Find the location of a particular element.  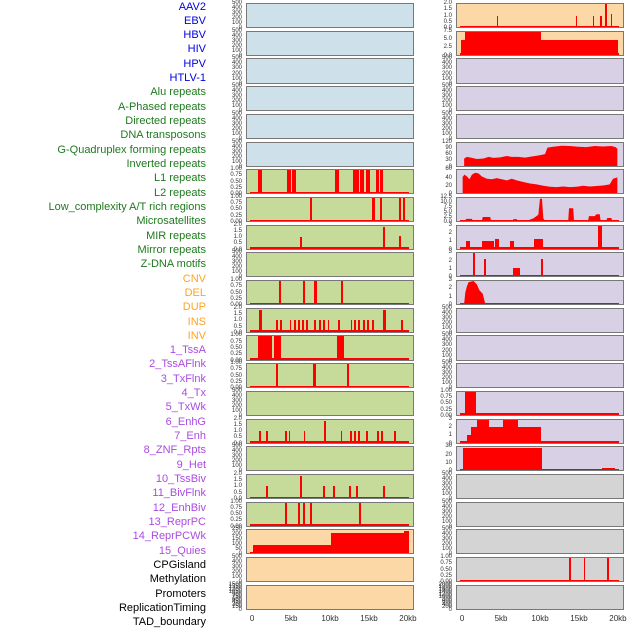

track-label: HBV is located at coordinates (194, 35).